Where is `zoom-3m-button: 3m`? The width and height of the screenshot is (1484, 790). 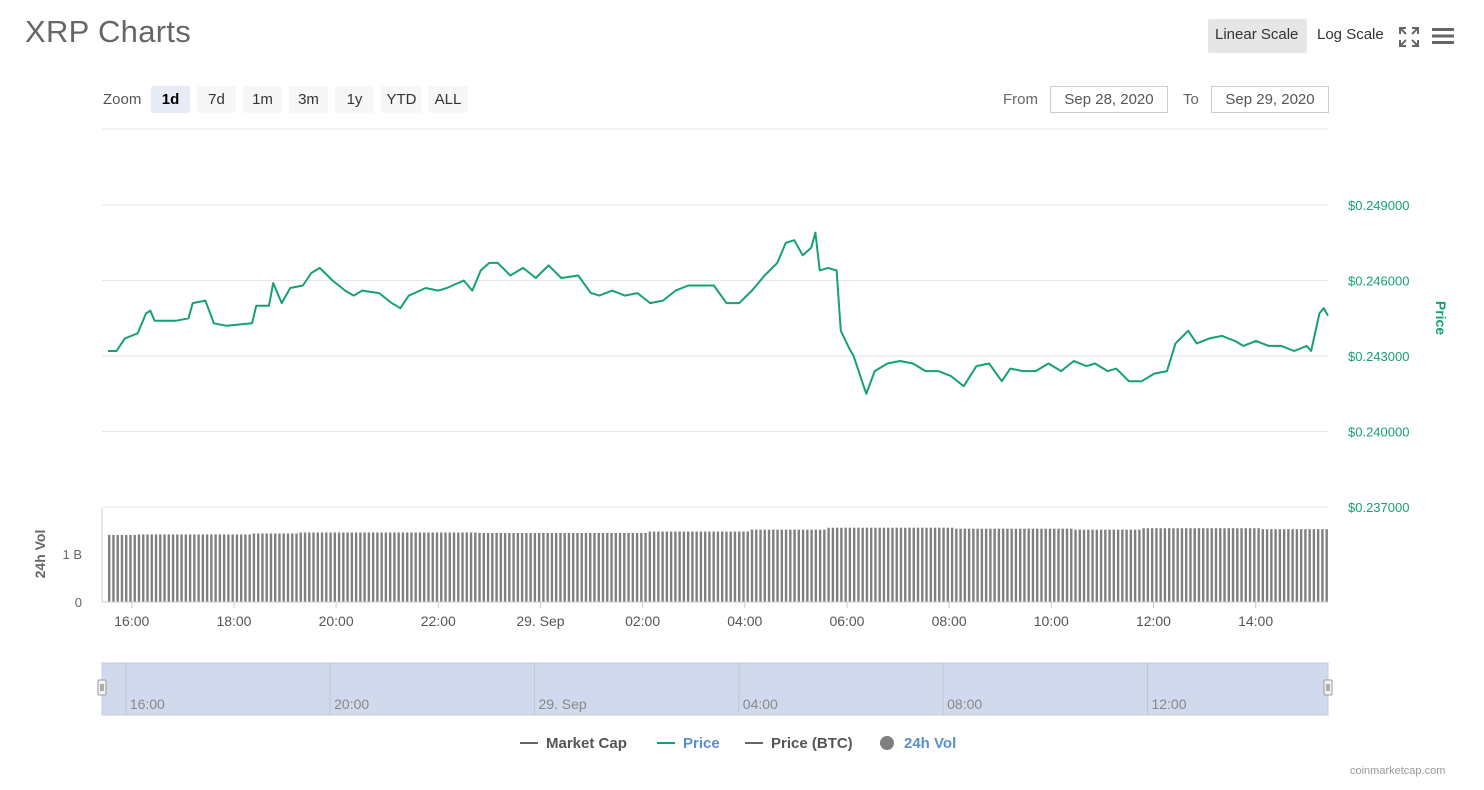
zoom-3m-button: 3m is located at coordinates (308, 99).